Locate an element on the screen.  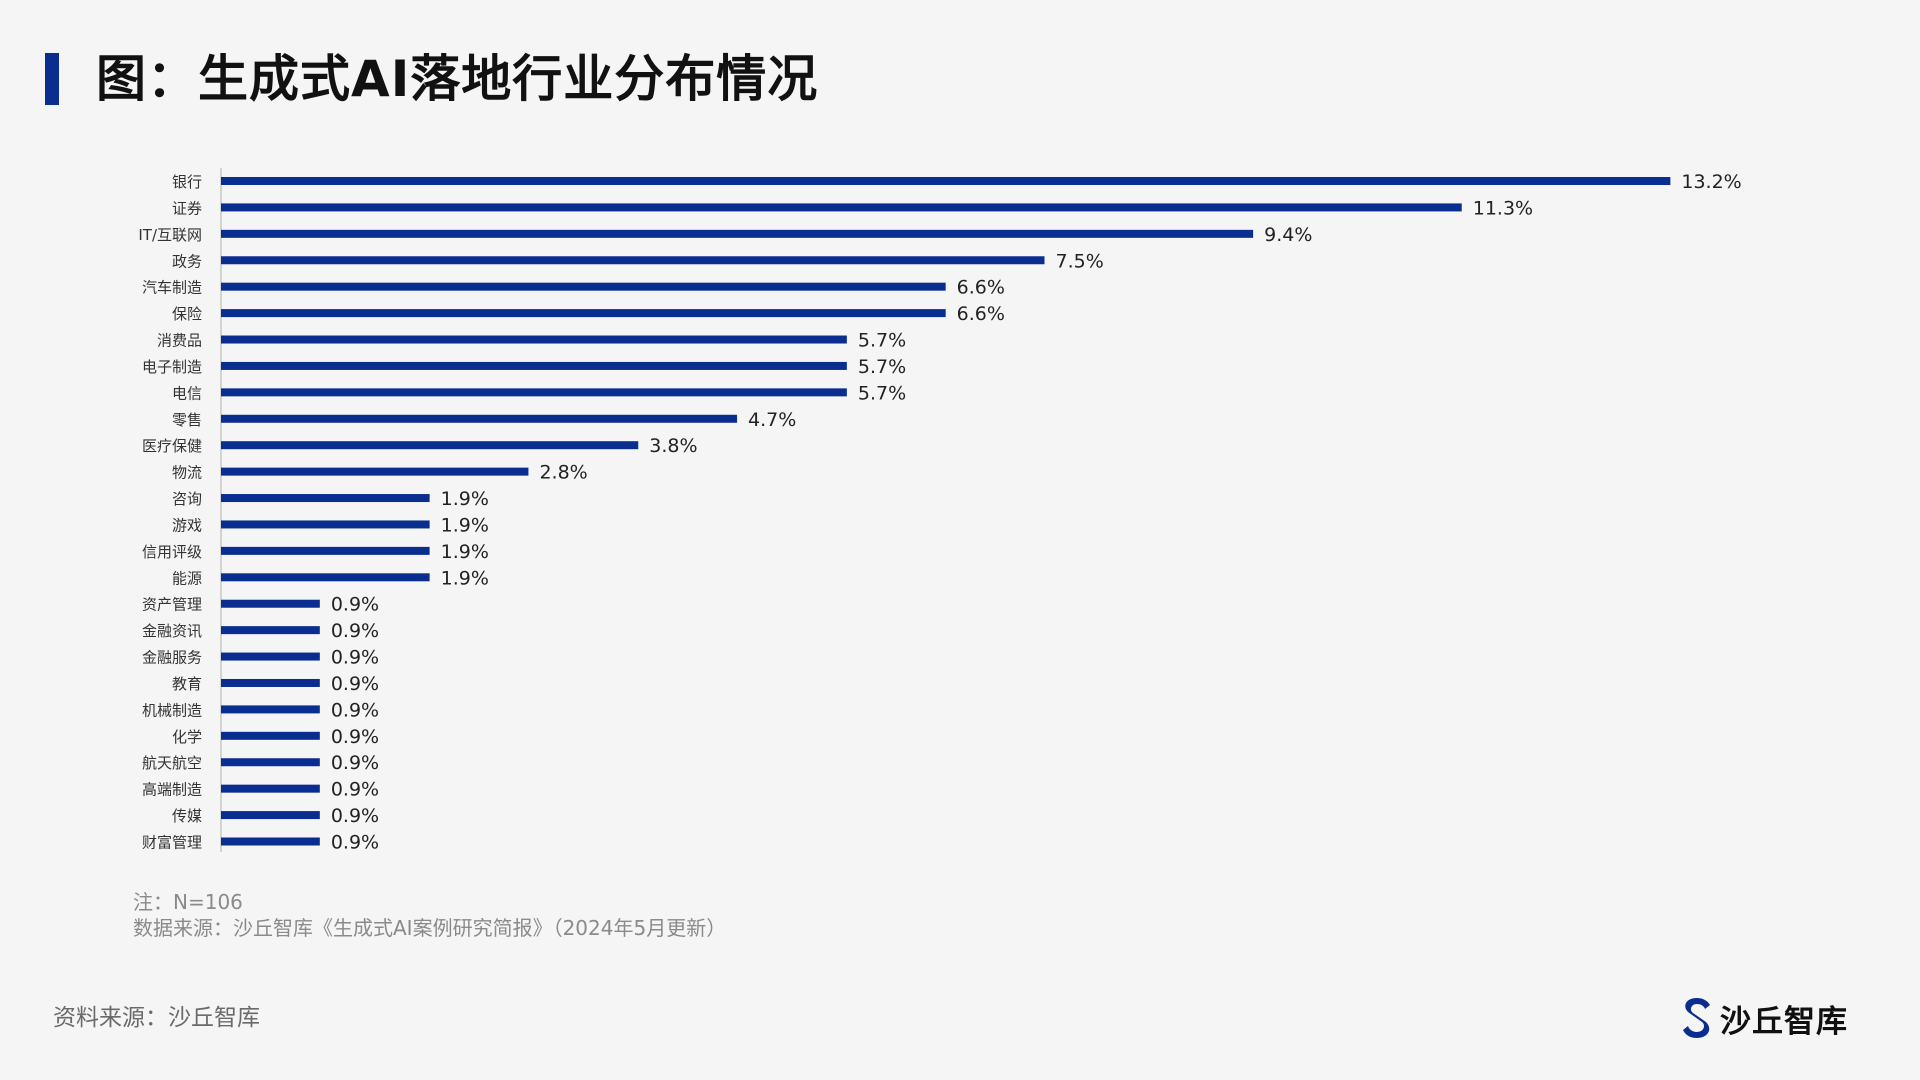
category-label: 传媒 is located at coordinates (187, 816).